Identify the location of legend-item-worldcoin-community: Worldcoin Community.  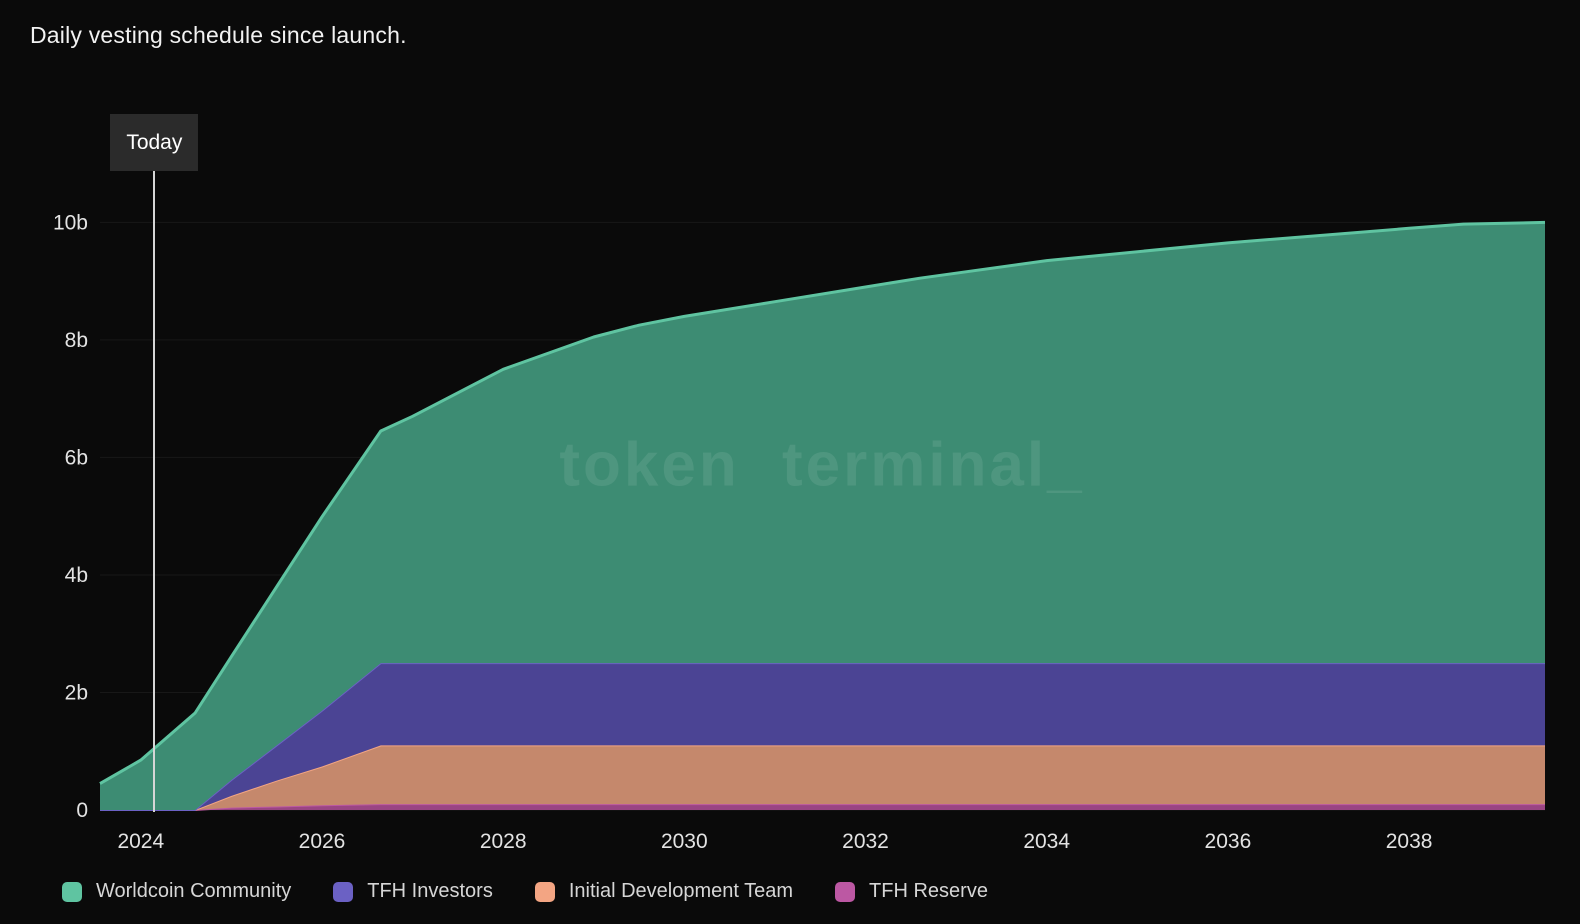
(176, 891).